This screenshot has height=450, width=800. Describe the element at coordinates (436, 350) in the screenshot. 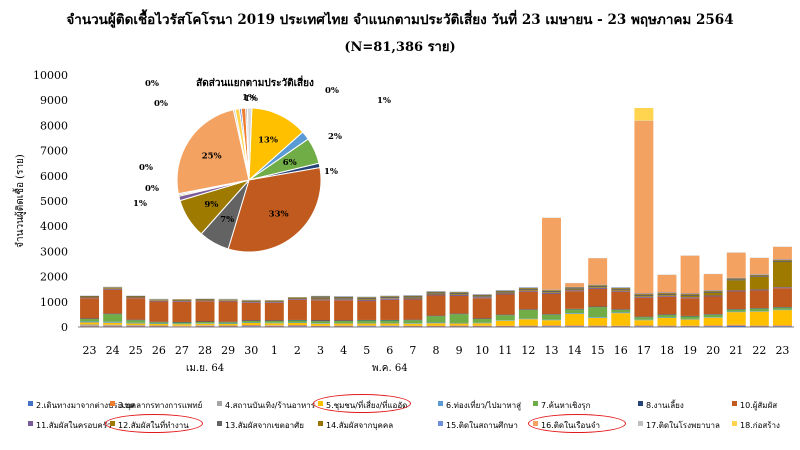

I see `x-tick-label: 8` at that location.